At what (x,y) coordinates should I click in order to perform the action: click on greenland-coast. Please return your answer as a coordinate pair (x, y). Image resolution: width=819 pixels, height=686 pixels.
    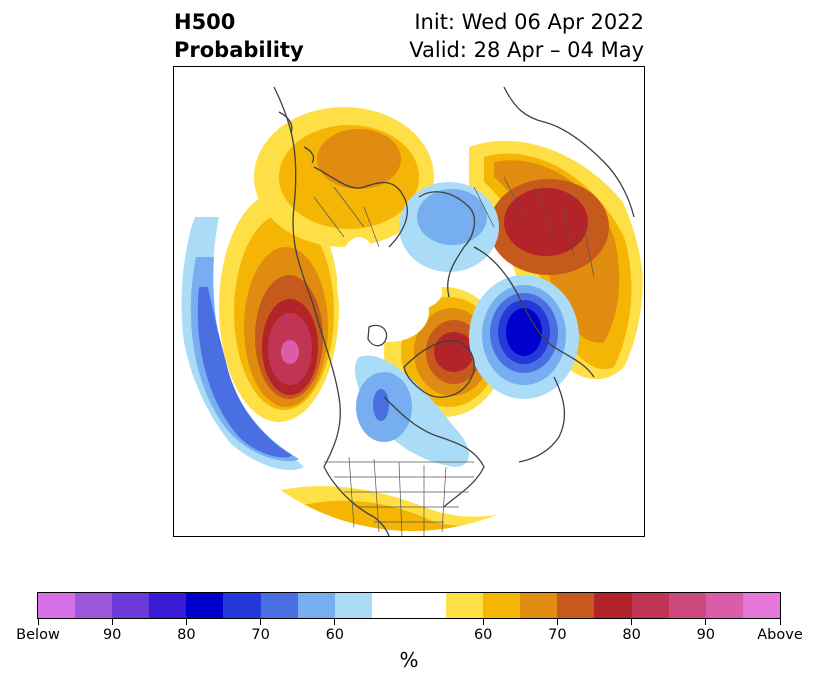
    Looking at the image, I should click on (439, 369).